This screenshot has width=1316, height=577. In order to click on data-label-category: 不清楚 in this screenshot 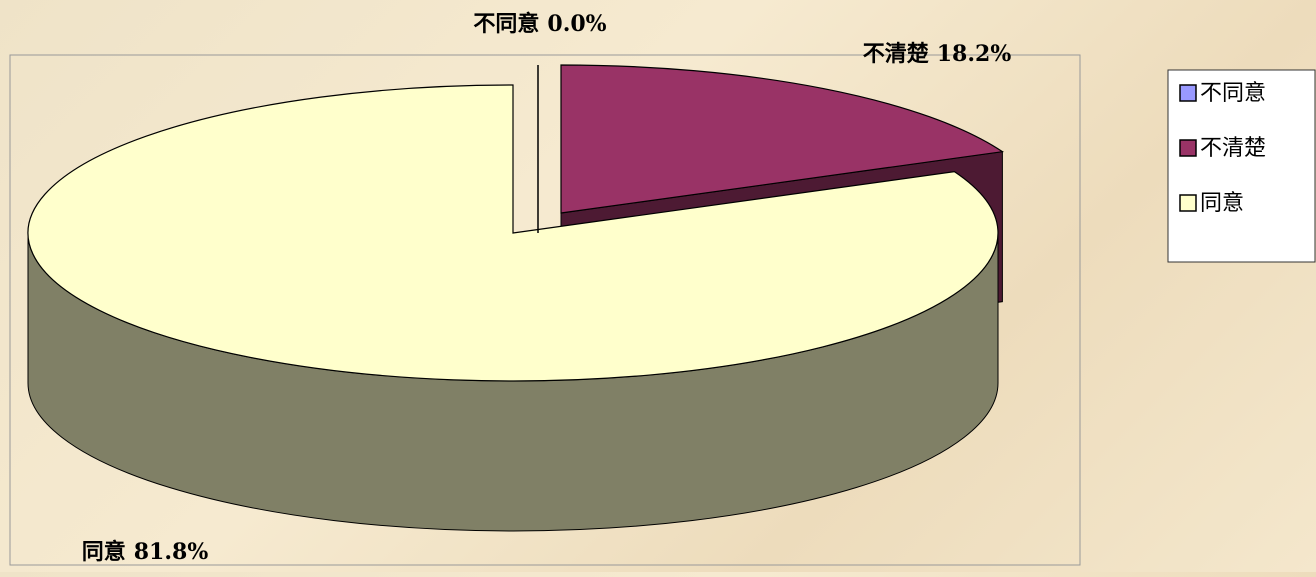, I will do `click(896, 54)`.